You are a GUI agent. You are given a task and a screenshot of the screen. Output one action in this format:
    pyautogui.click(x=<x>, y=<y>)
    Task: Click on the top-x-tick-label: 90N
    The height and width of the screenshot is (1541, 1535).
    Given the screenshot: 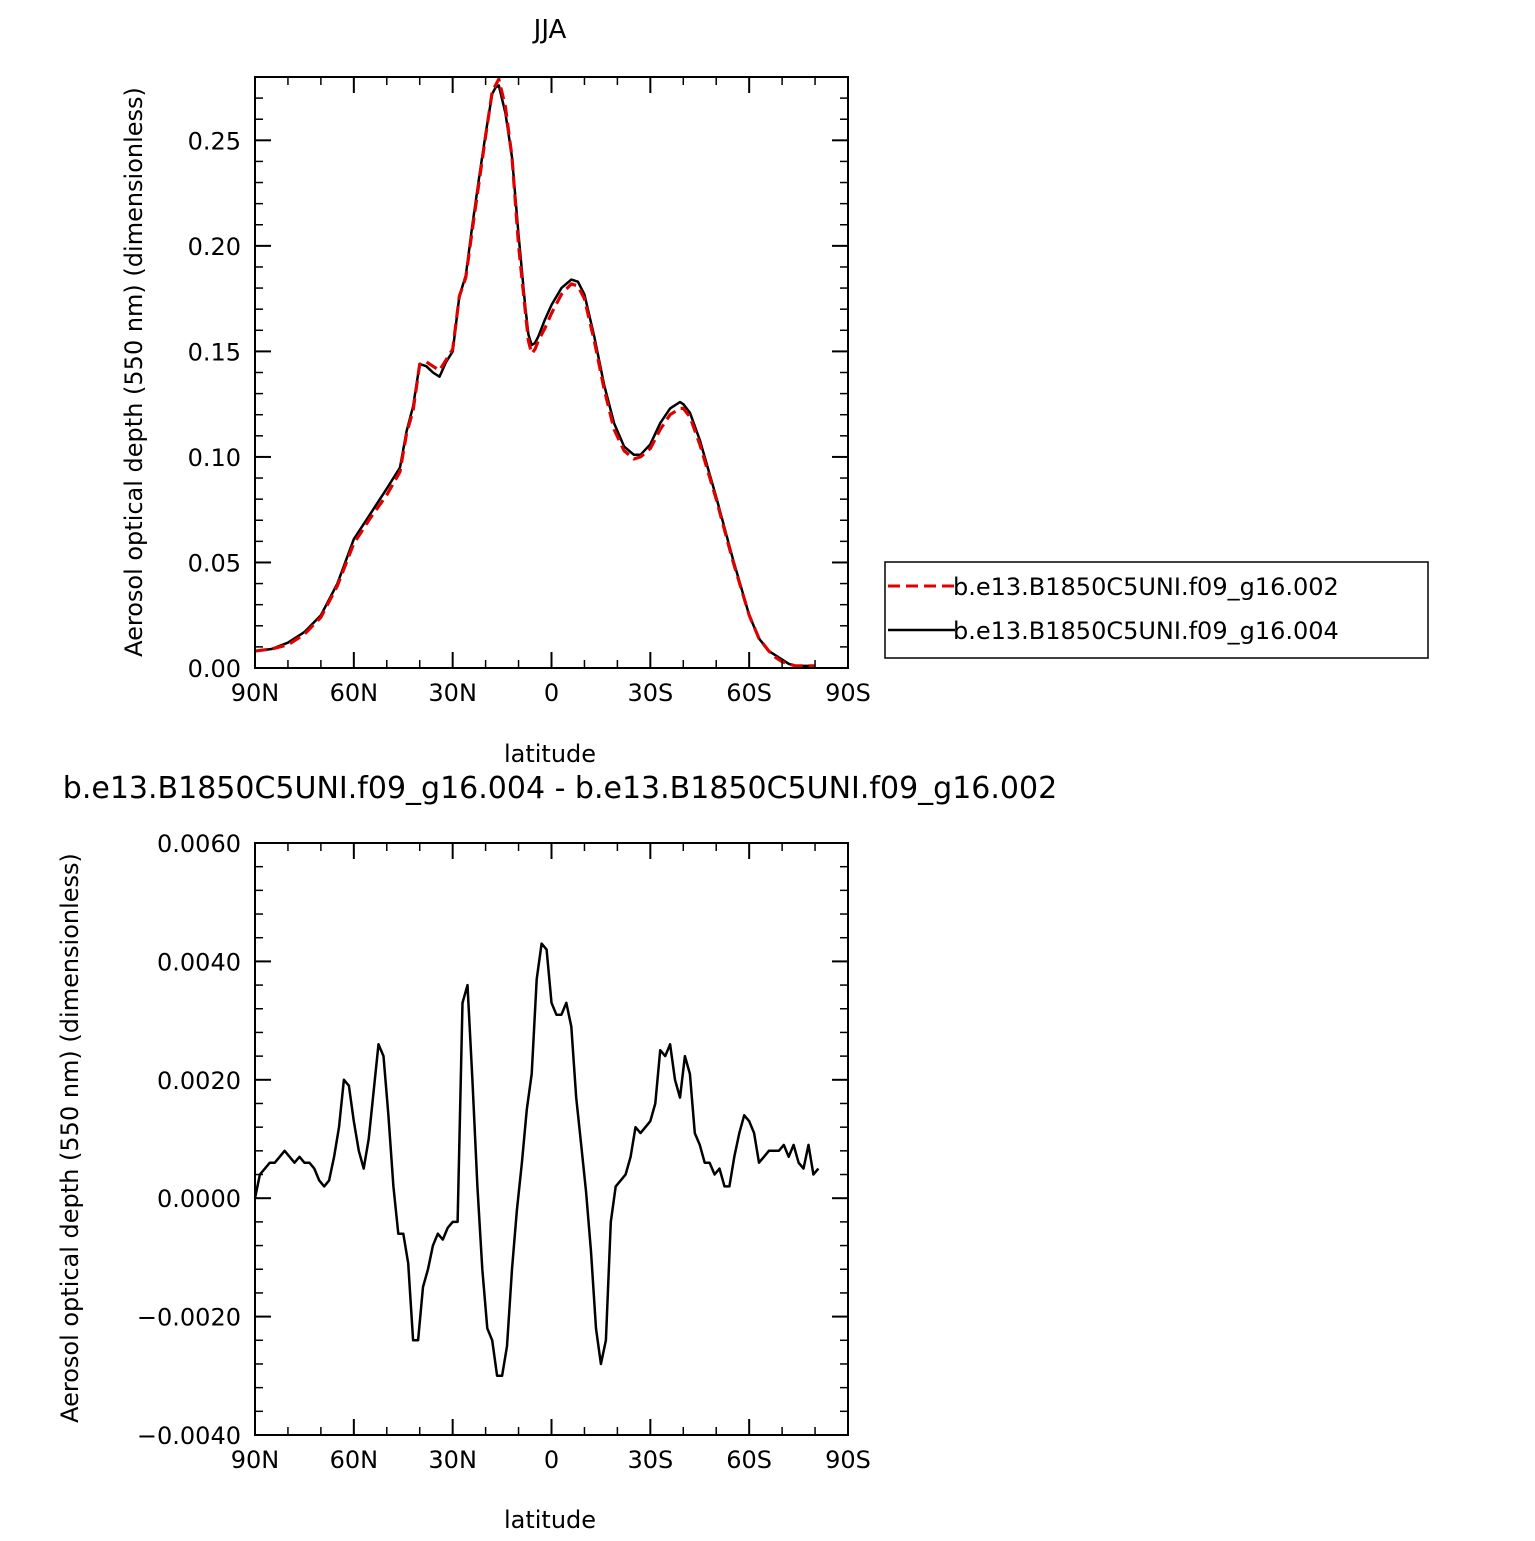 What is the action you would take?
    pyautogui.click(x=255, y=693)
    